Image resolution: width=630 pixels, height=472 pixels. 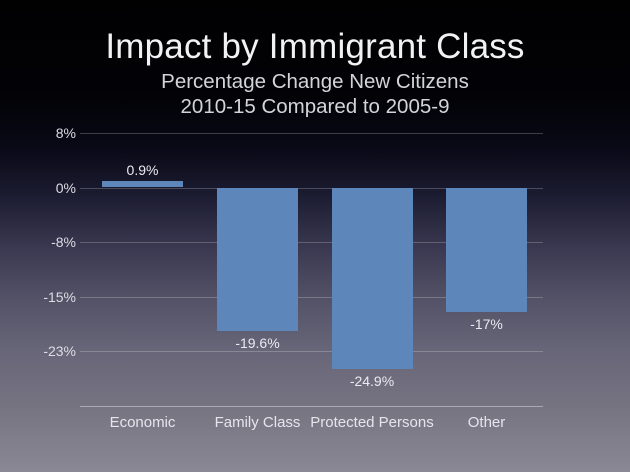 I want to click on gridline--15-, so click(x=311, y=297).